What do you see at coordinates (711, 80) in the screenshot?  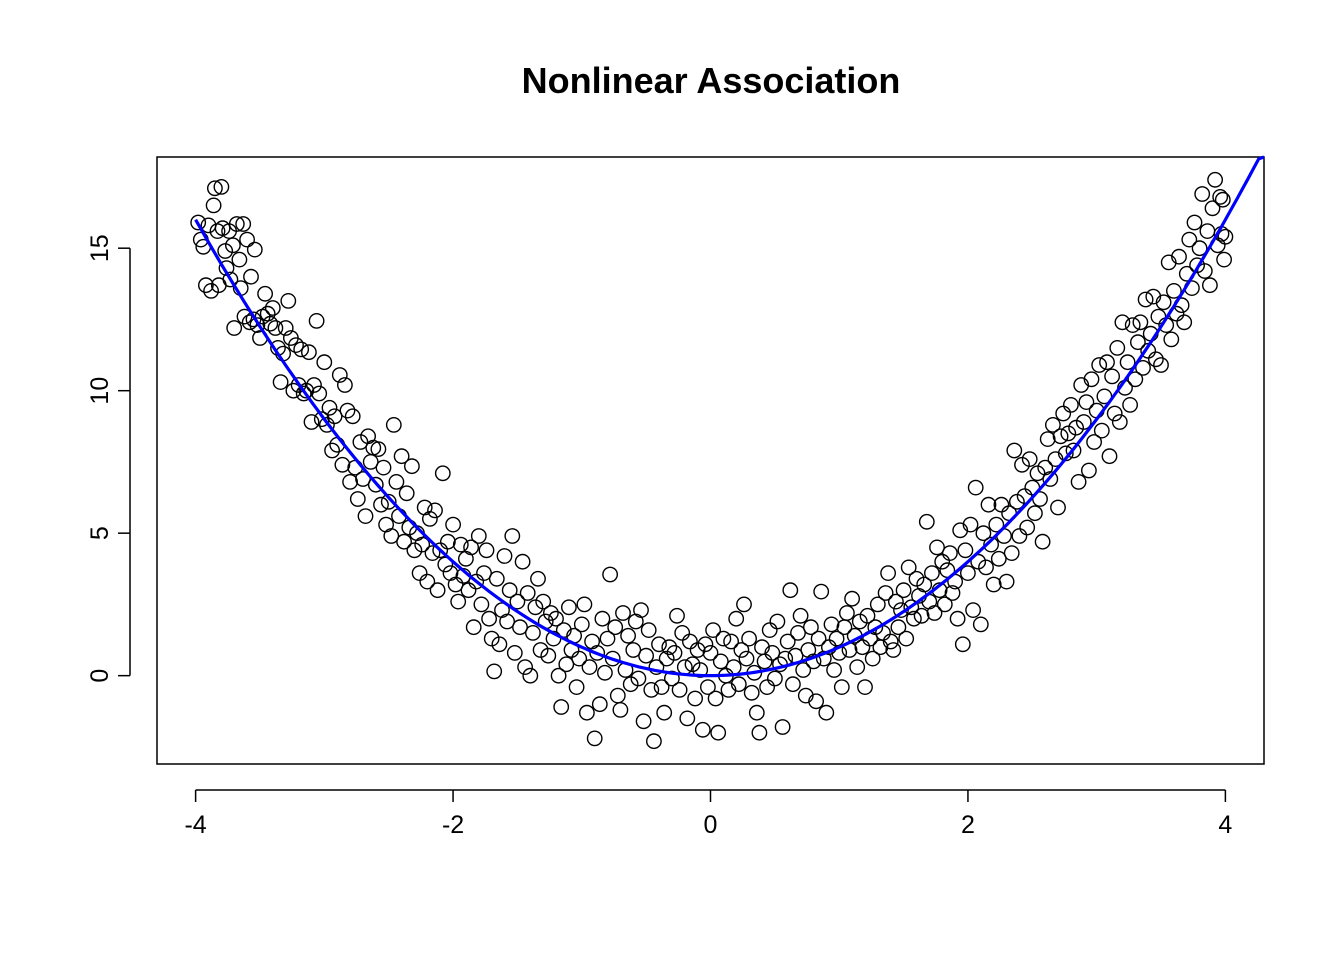 I see `chart-title: Nonlinear Association` at bounding box center [711, 80].